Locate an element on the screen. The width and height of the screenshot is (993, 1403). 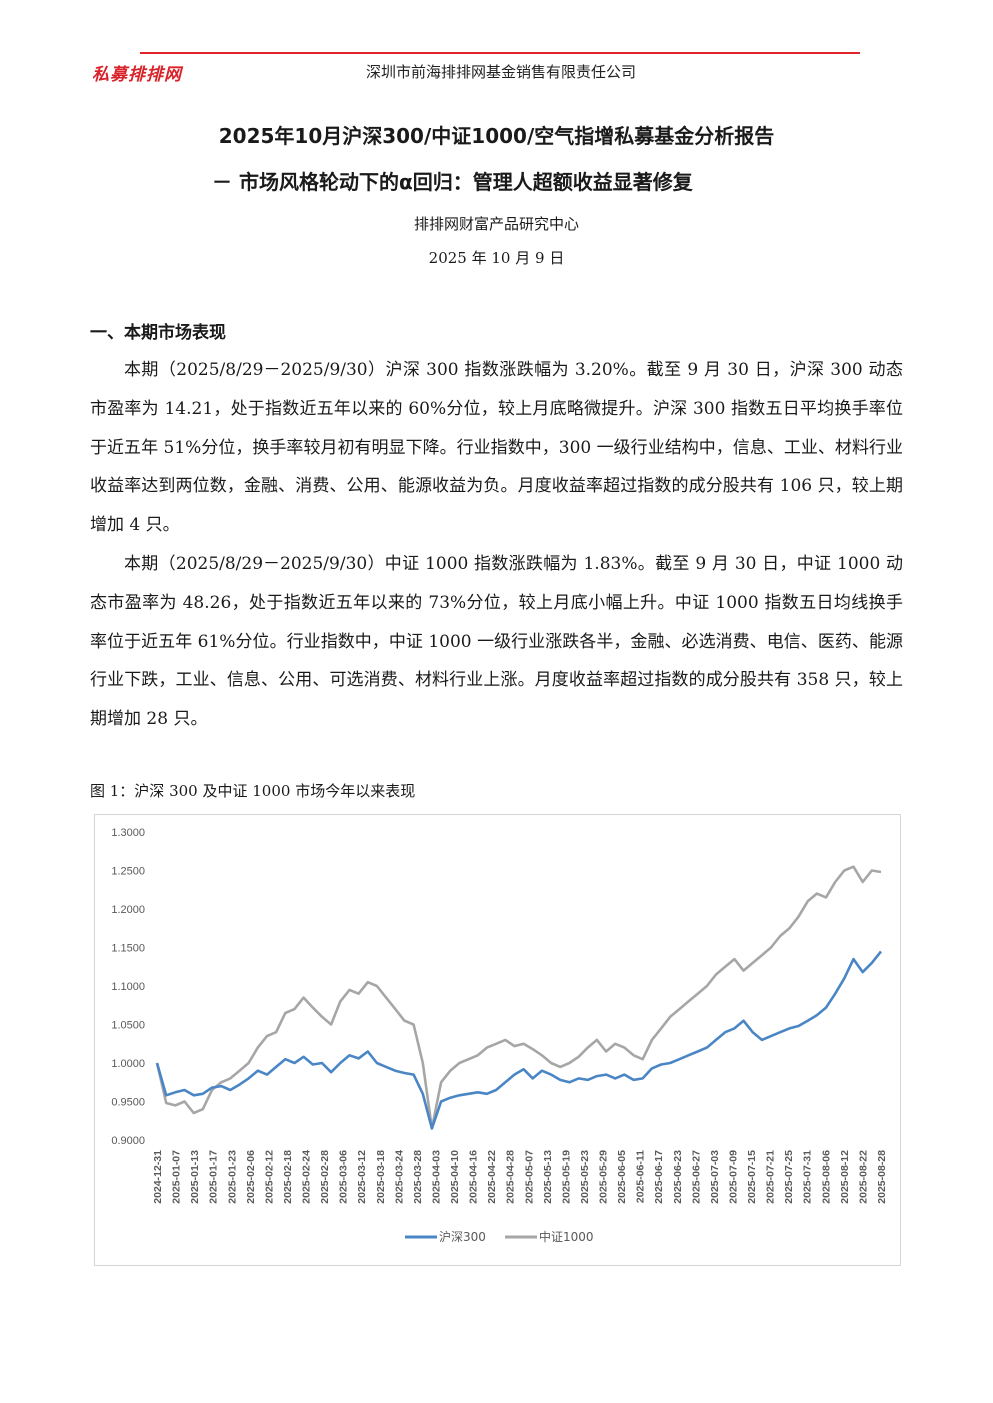
x-tick-label: 2025-06-27 is located at coordinates (696, 1177).